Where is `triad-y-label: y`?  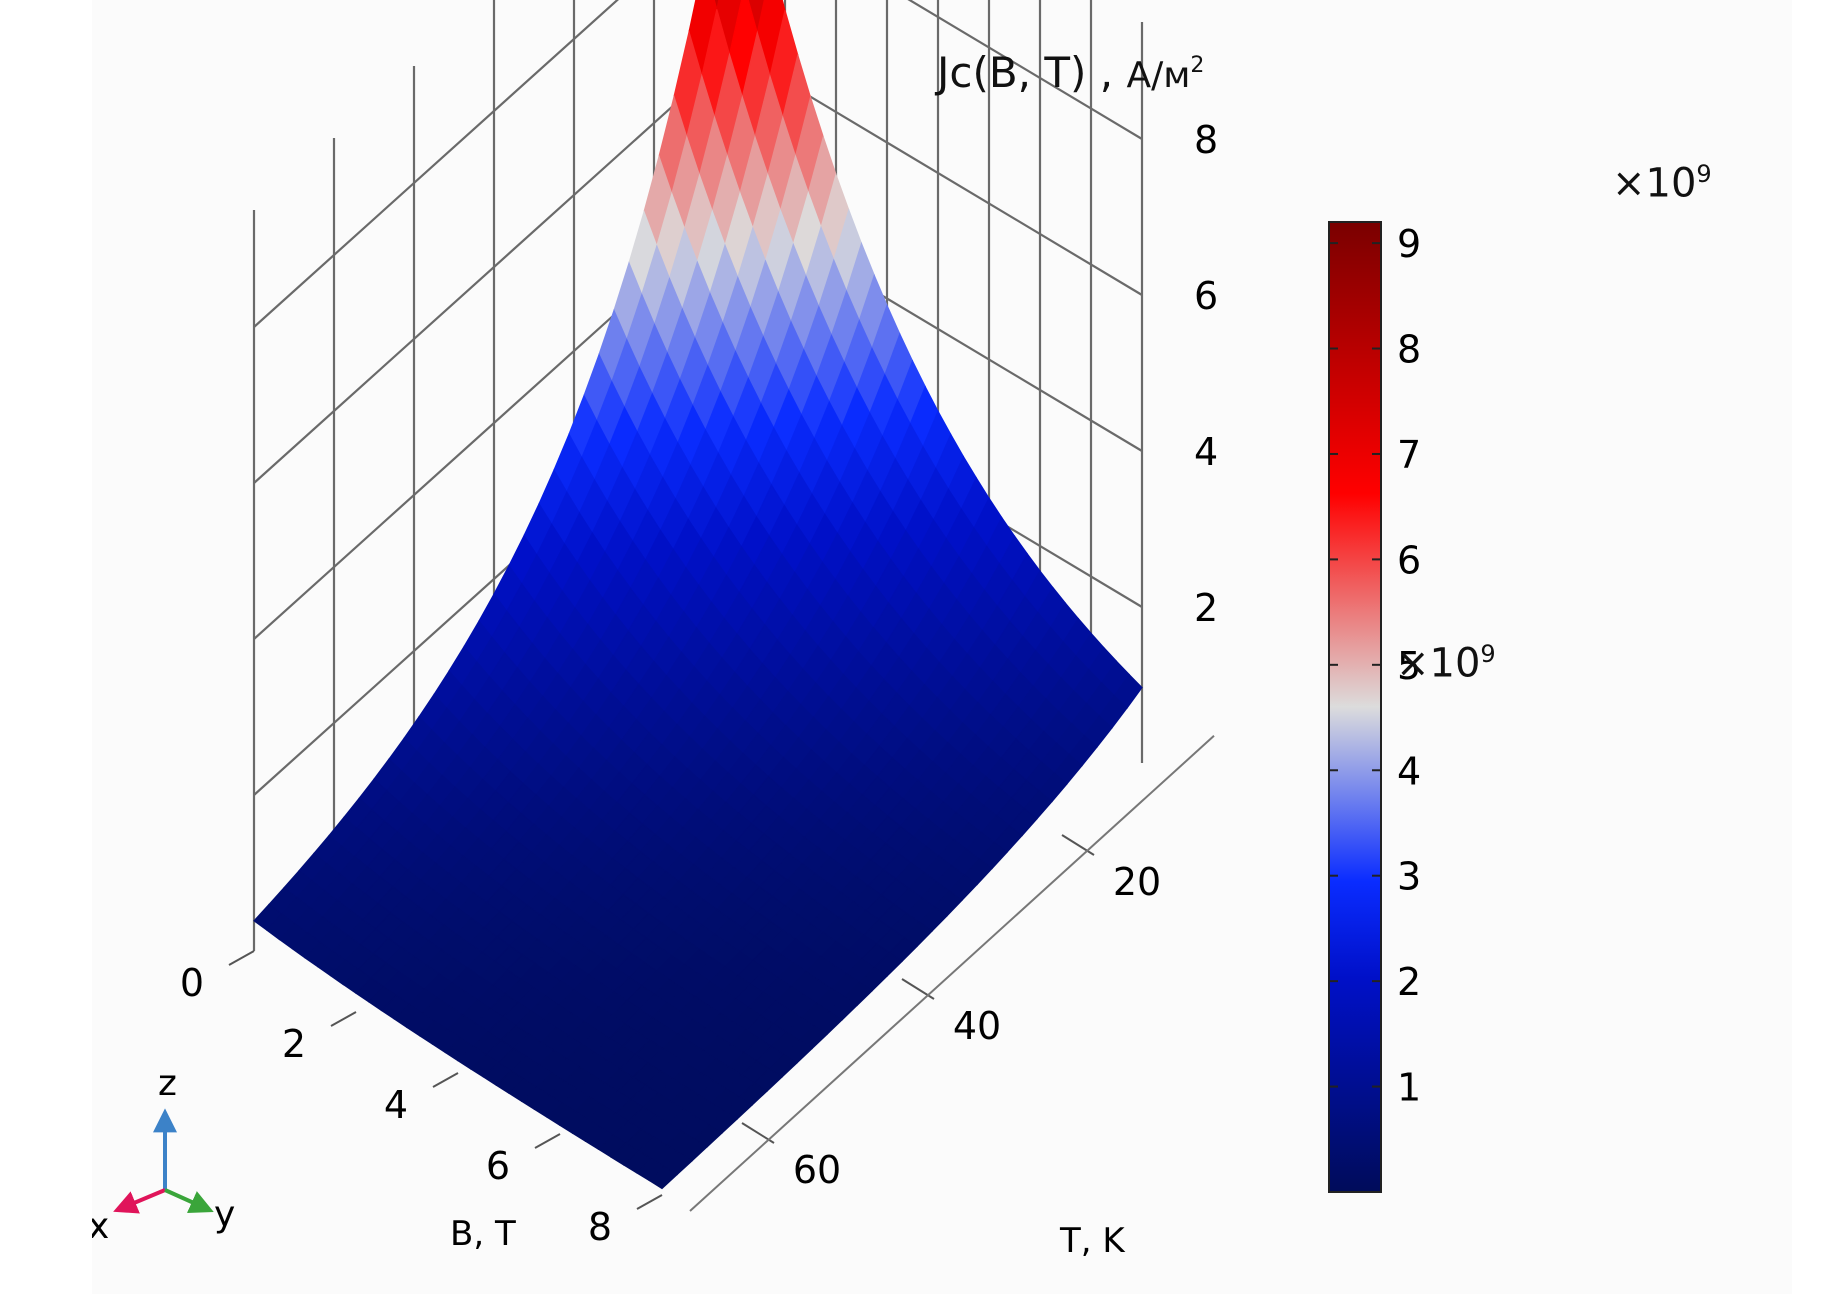 triad-y-label: y is located at coordinates (224, 1214).